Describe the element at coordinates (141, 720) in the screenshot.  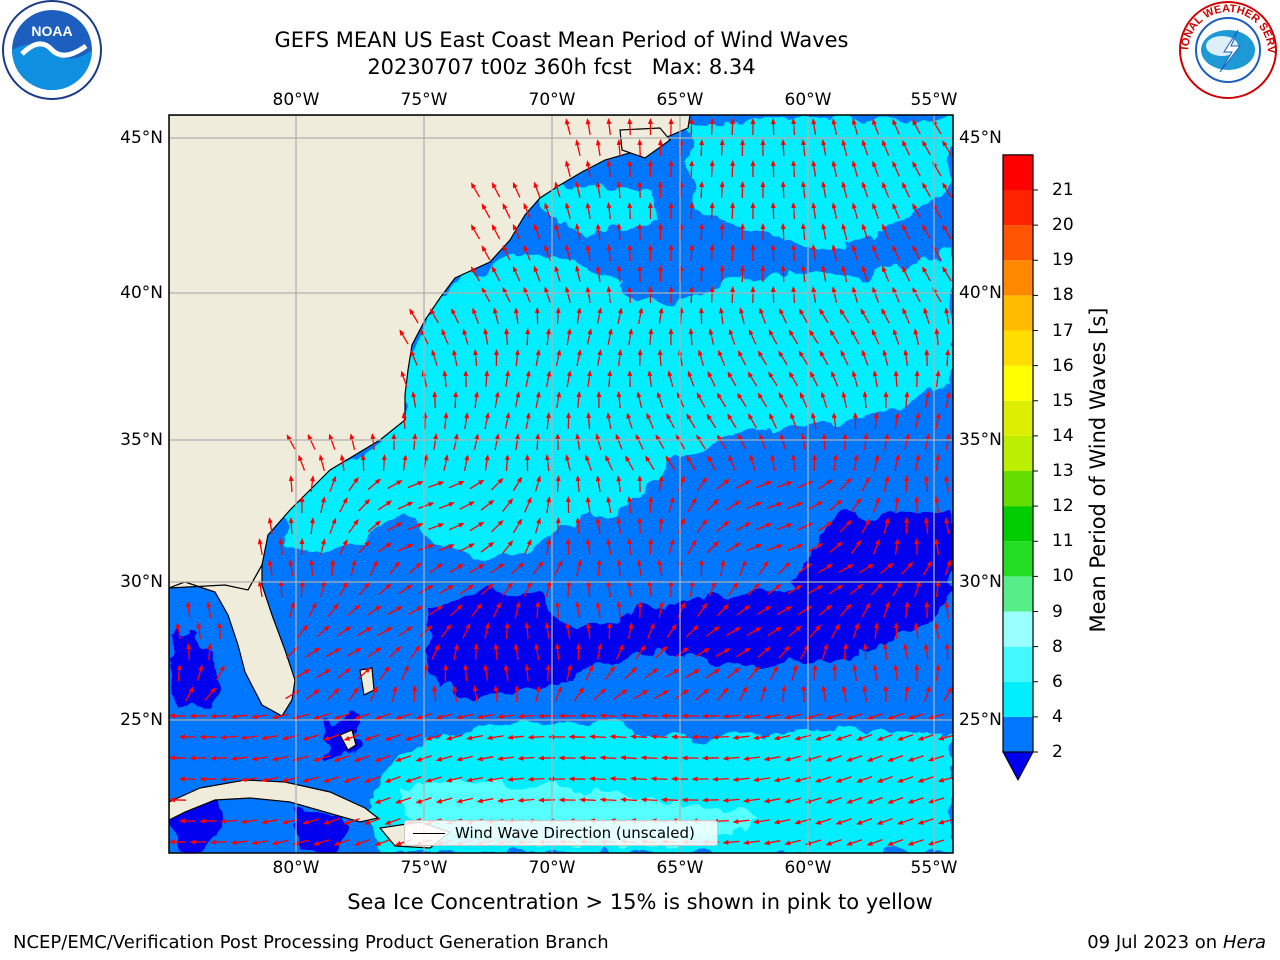
I see `lat-tick-left: 25°N` at that location.